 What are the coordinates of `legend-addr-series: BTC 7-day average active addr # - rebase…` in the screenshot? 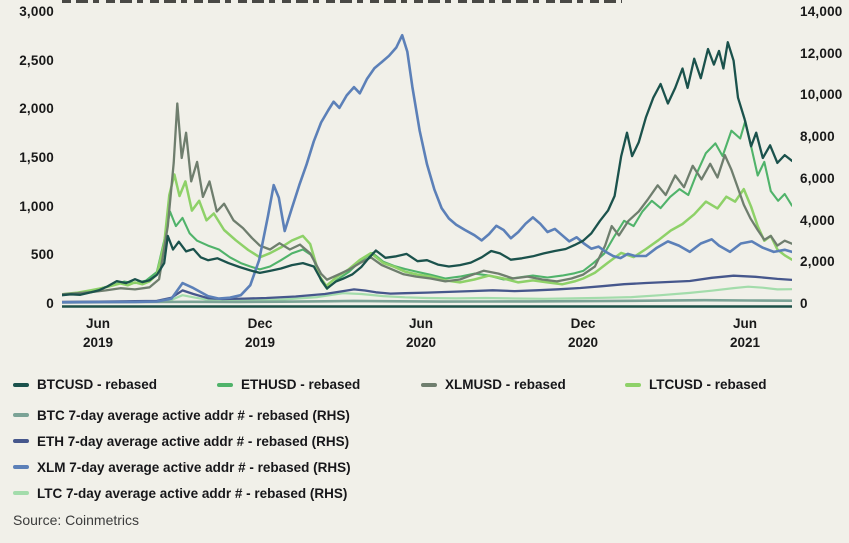 It's located at (182, 454).